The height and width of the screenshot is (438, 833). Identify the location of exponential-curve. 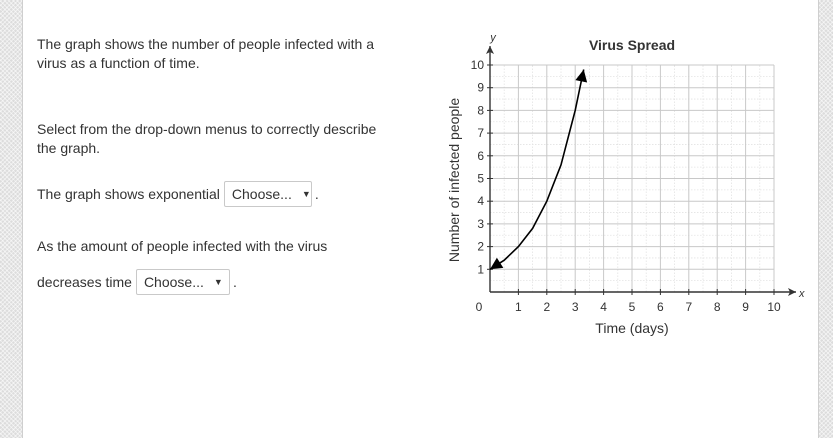
(537, 169).